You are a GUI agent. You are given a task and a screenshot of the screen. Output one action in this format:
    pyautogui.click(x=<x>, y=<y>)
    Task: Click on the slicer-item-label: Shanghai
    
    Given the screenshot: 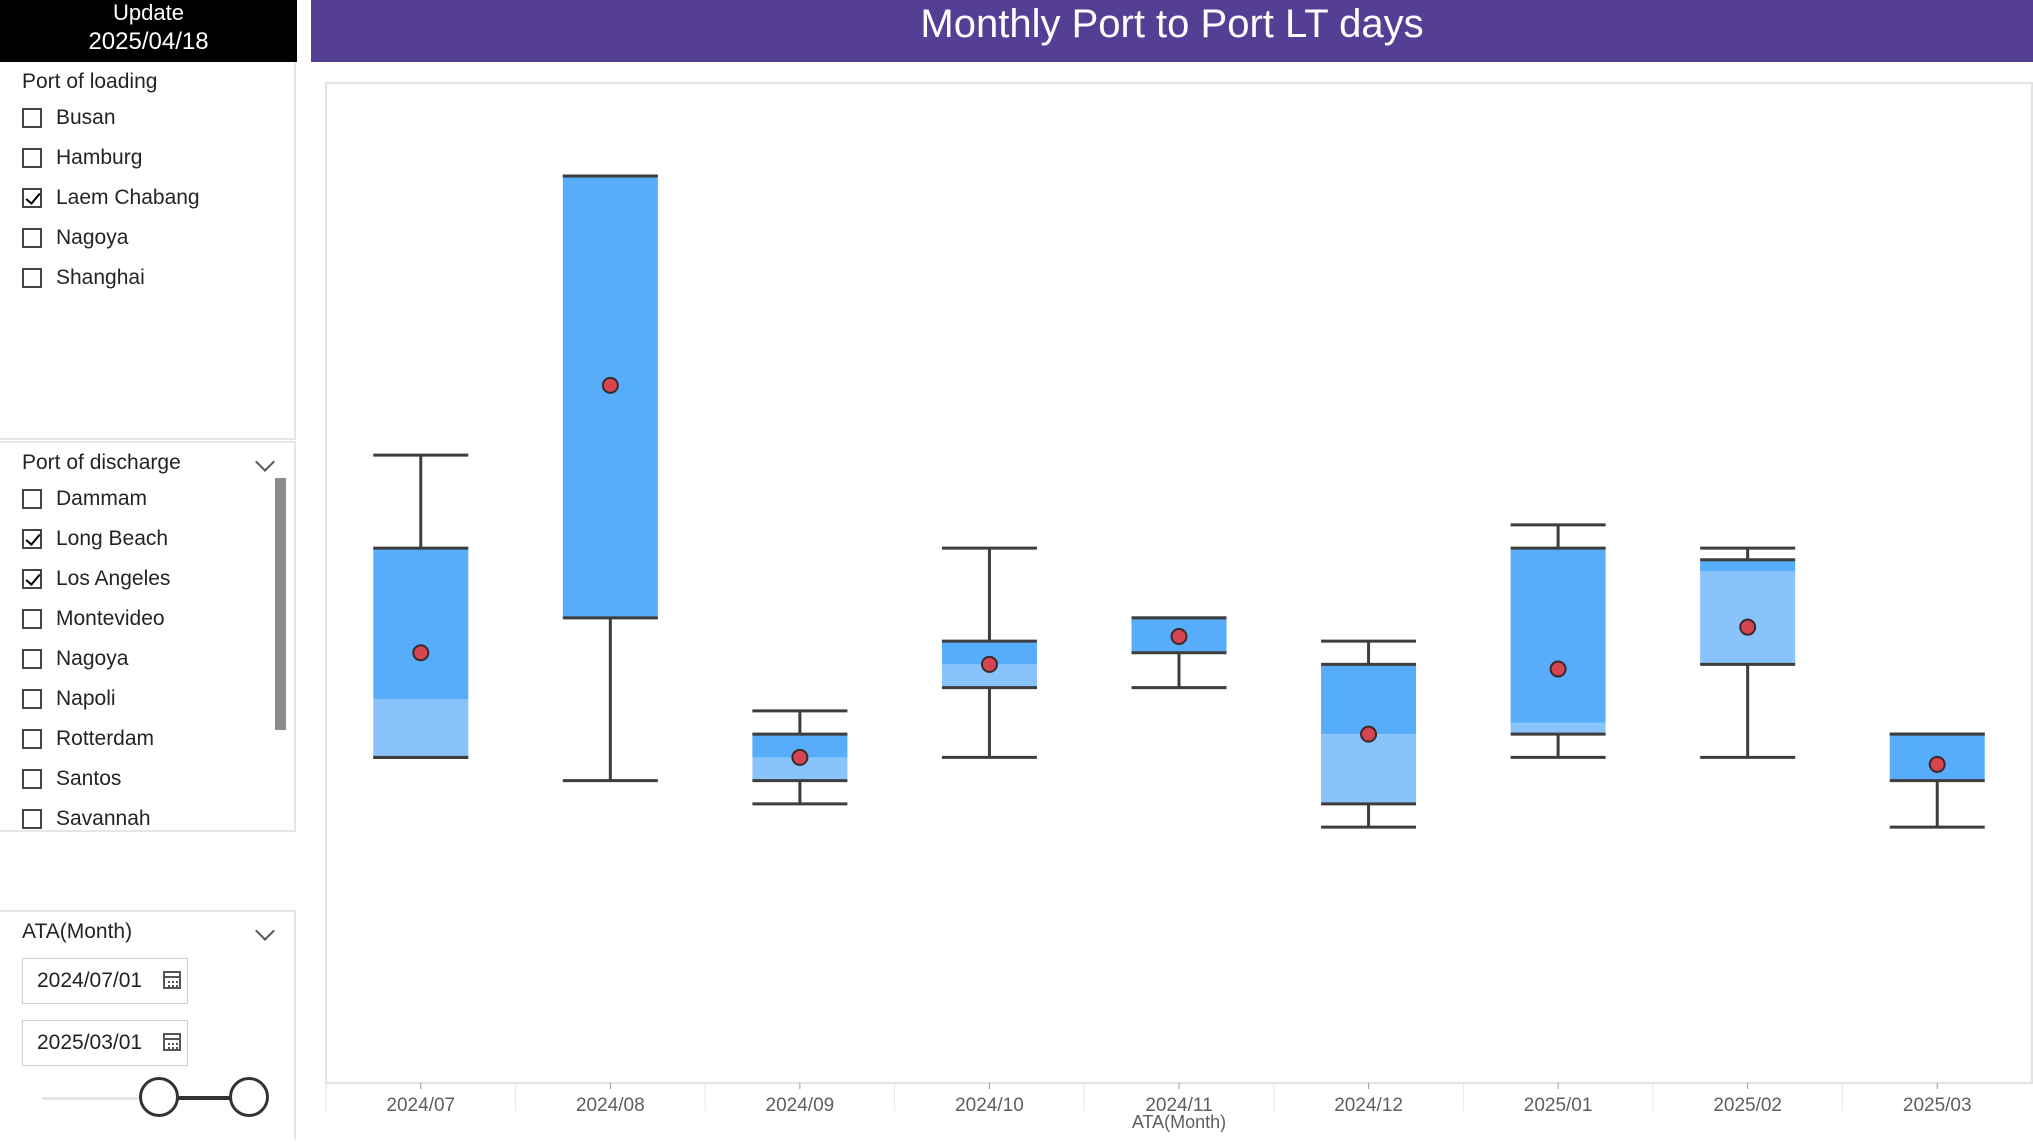 What is the action you would take?
    pyautogui.click(x=100, y=277)
    